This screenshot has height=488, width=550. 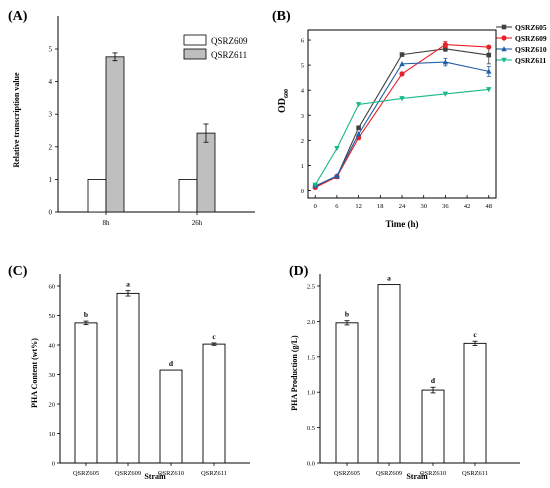 I want to click on panel-b-x-tick-label: 42, so click(x=467, y=206).